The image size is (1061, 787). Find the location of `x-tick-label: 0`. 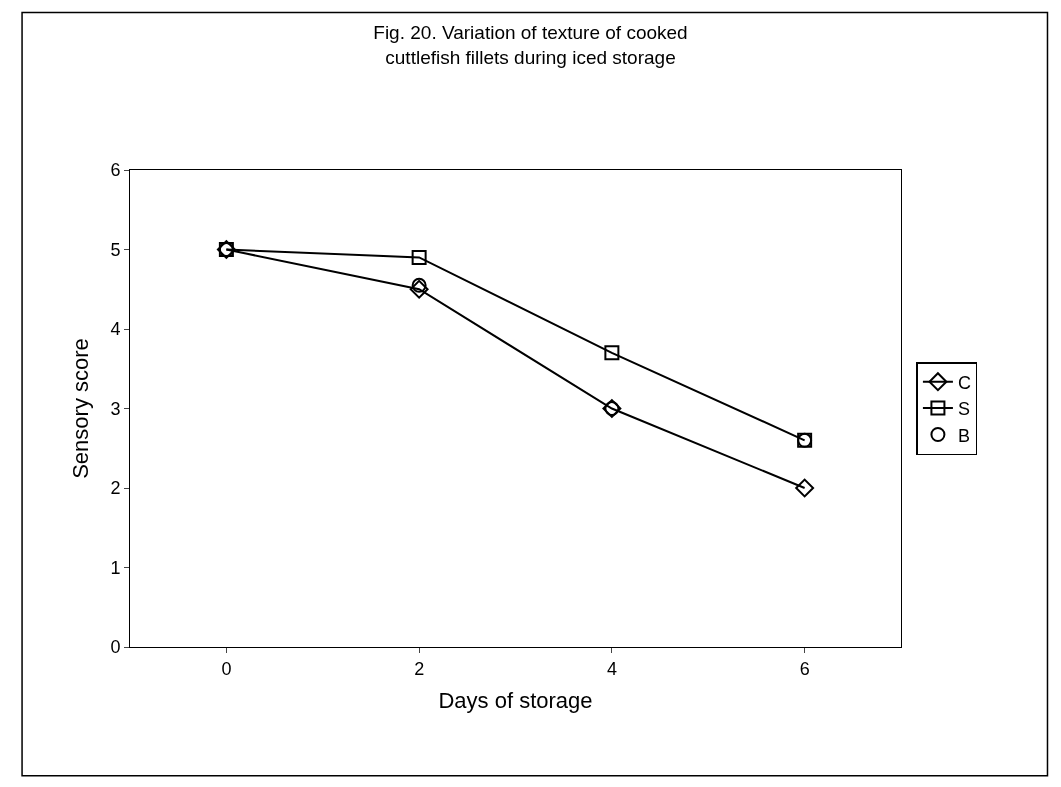

x-tick-label: 0 is located at coordinates (226, 668).